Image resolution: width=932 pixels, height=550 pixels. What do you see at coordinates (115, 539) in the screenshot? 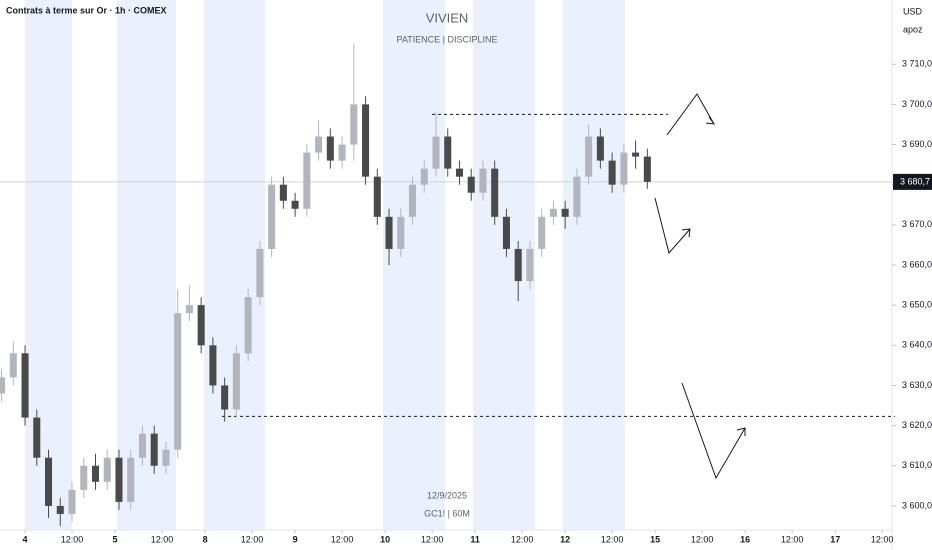
I see `x-tick-label: 5` at bounding box center [115, 539].